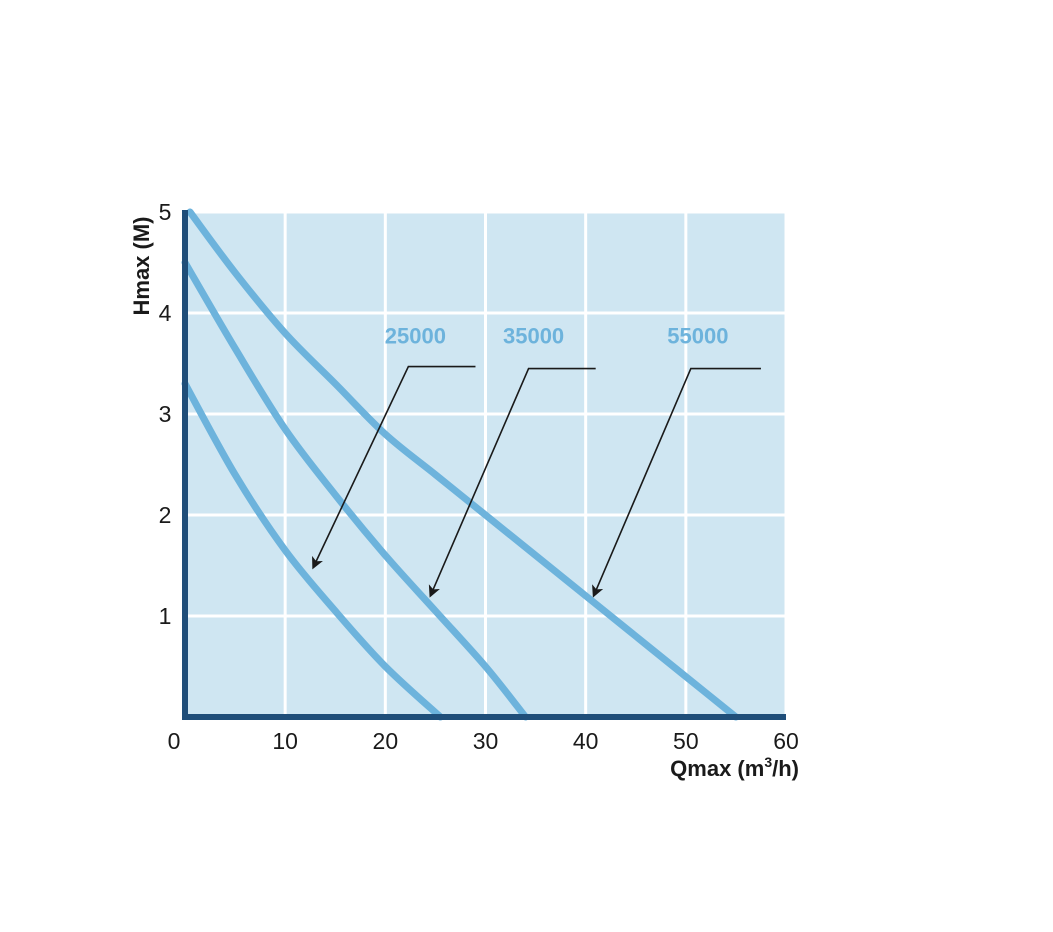 This screenshot has height=932, width=1053. Describe the element at coordinates (786, 741) in the screenshot. I see `x-tick-label: 60` at that location.